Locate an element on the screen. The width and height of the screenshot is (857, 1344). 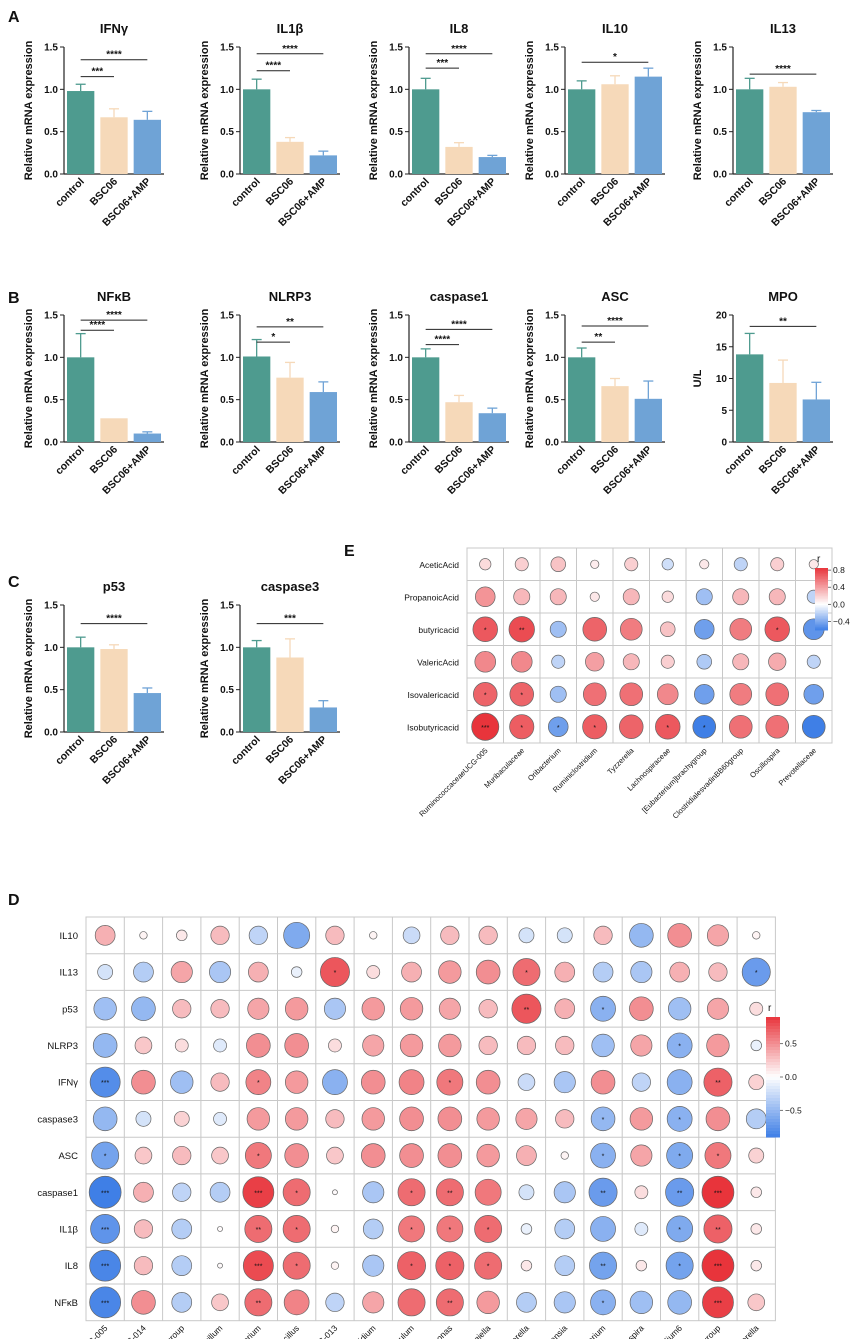
bar-control is located at coordinates (426, 399).